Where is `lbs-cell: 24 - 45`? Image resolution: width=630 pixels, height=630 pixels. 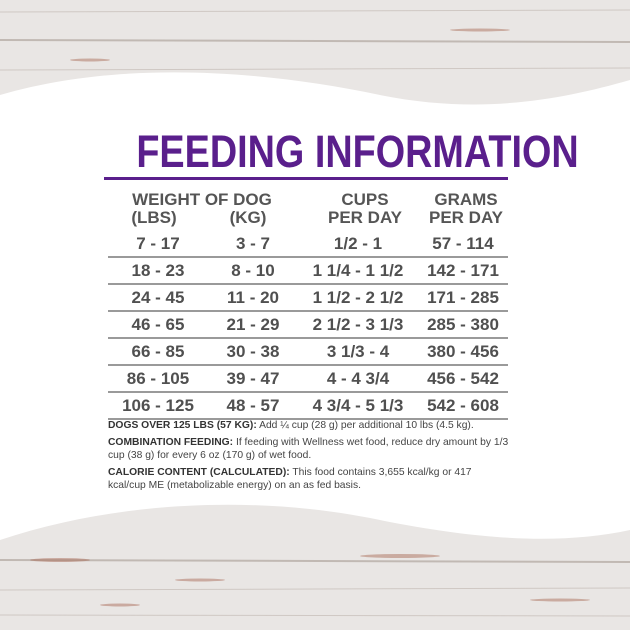 lbs-cell: 24 - 45 is located at coordinates (158, 298).